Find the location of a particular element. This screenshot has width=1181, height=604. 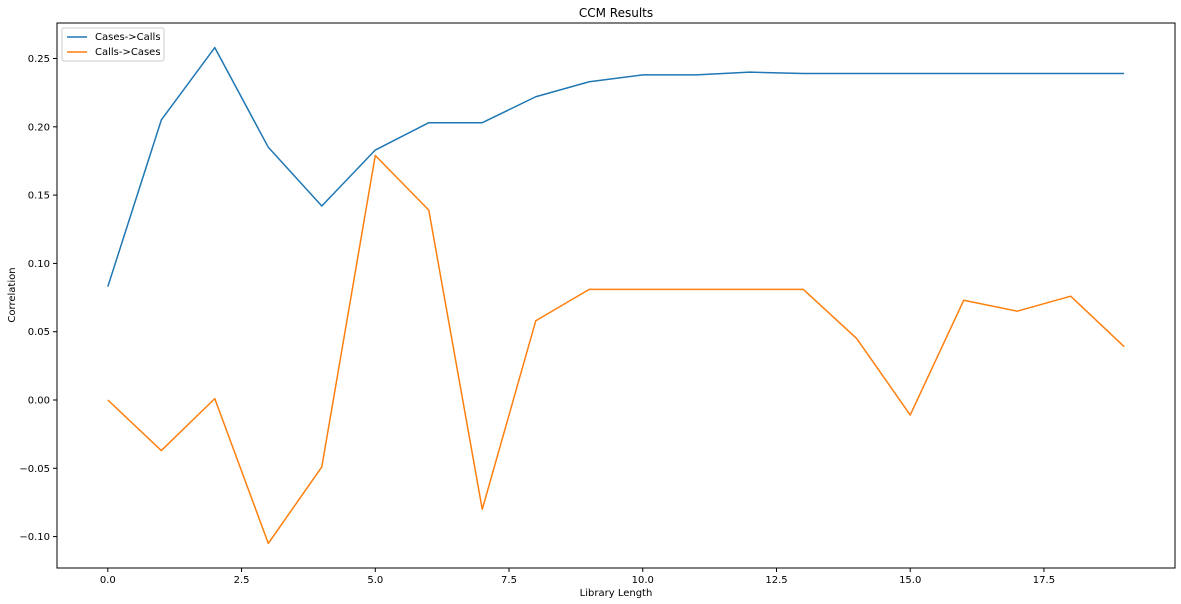

x-tick-label: 7.5 is located at coordinates (509, 580).